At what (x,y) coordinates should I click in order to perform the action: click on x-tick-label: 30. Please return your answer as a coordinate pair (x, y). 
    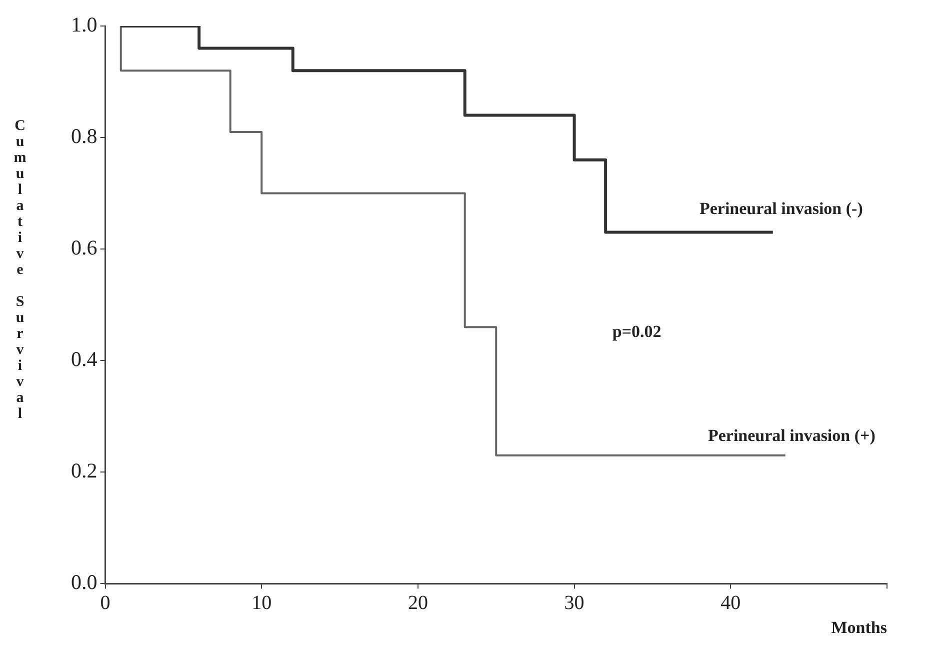
    Looking at the image, I should click on (574, 603).